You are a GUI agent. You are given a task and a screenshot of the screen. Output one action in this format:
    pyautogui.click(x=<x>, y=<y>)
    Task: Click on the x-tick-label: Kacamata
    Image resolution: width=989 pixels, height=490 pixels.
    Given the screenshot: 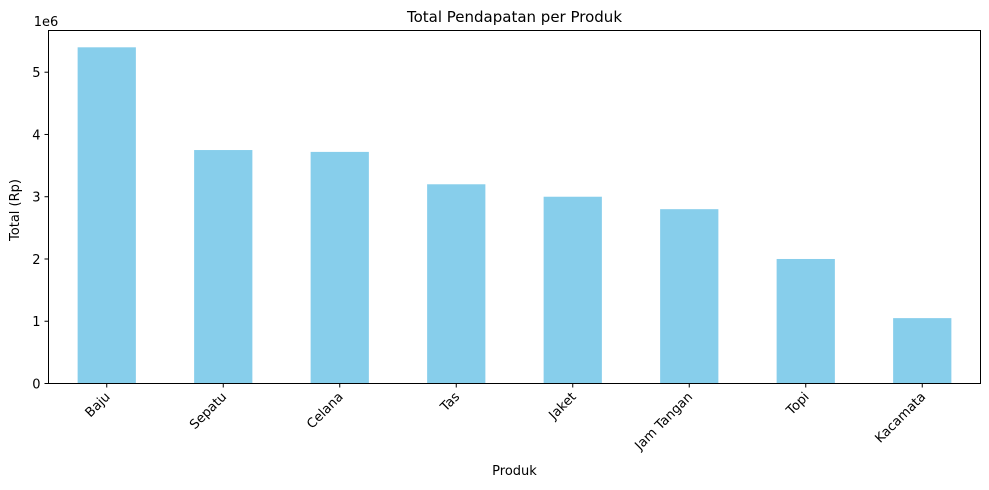 What is the action you would take?
    pyautogui.click(x=900, y=418)
    